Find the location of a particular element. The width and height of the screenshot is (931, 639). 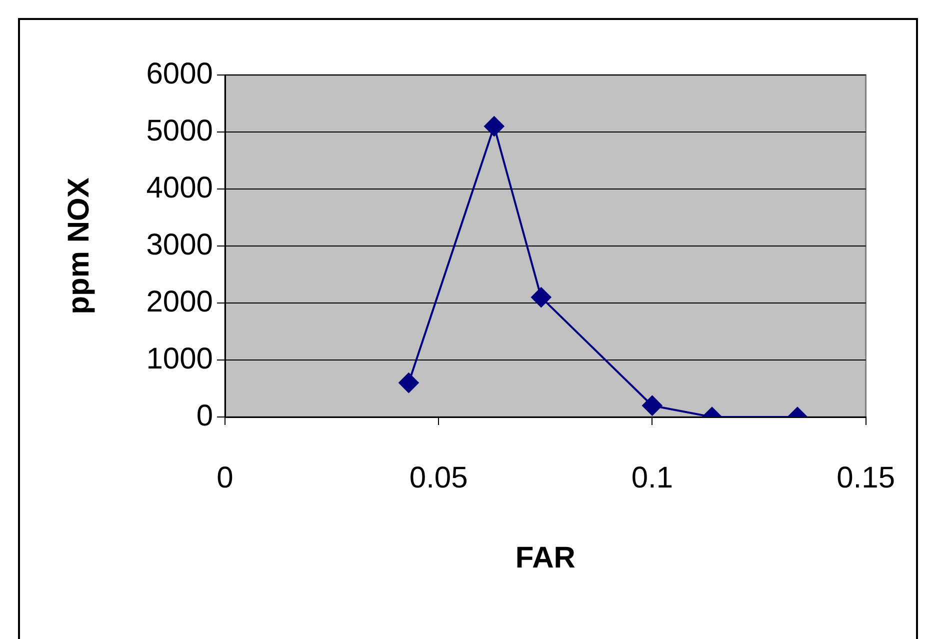

x-tick-label: 0.05 is located at coordinates (438, 477).